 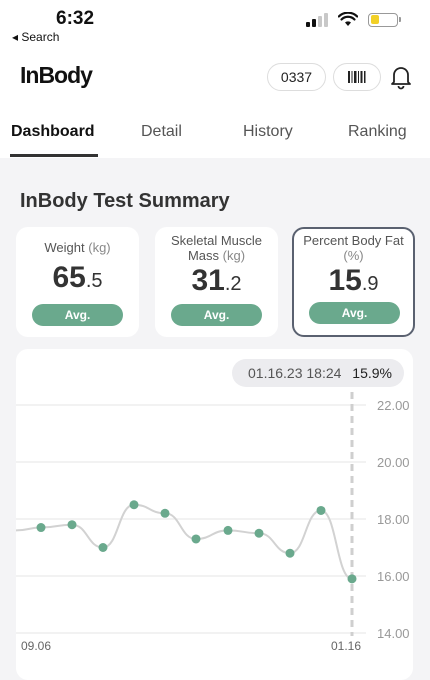 I want to click on barcode-icon, so click(x=357, y=77).